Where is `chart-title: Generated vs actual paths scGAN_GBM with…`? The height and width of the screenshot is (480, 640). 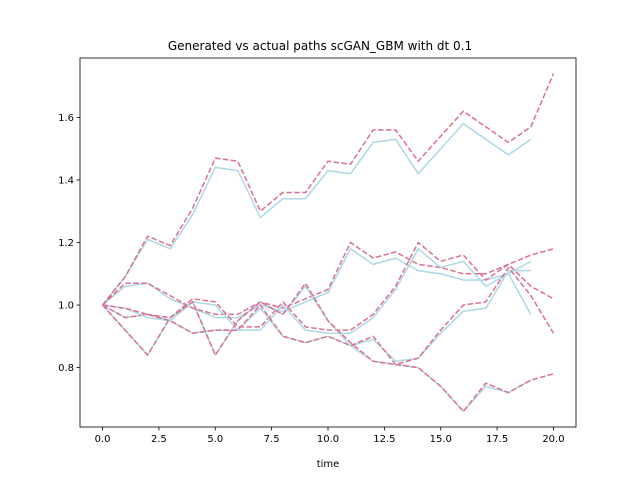
chart-title: Generated vs actual paths scGAN_GBM with… is located at coordinates (320, 46).